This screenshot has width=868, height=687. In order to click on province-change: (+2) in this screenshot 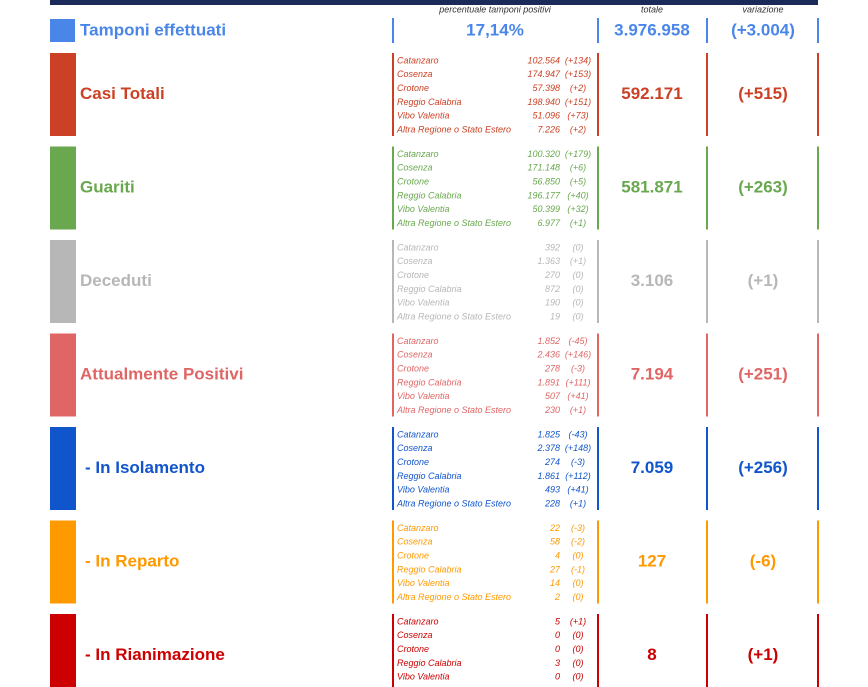, I will do `click(578, 88)`.